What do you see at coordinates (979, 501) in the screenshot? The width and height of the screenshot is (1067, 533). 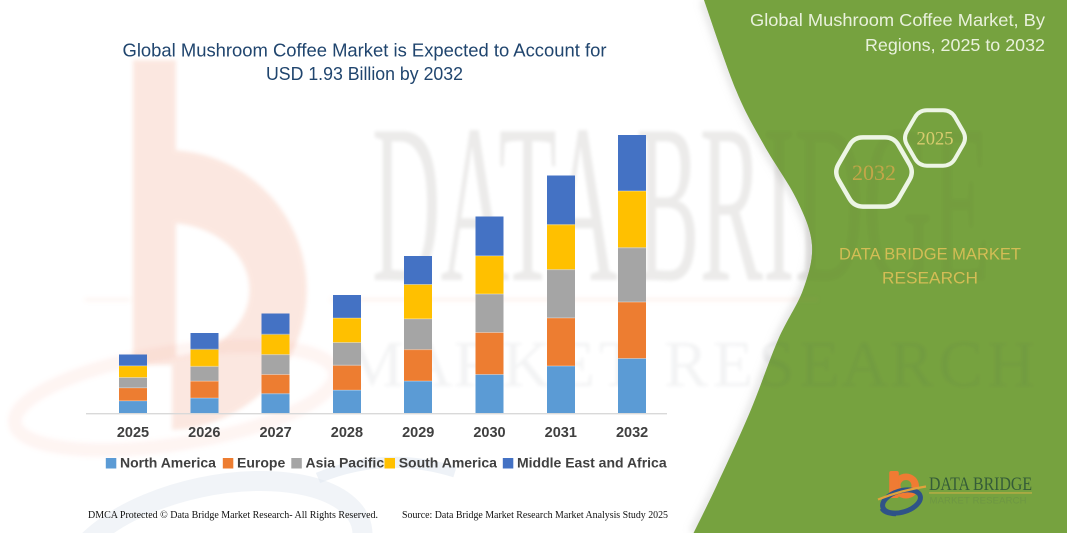 I see `svg-text: MARKET RESEARCH` at bounding box center [979, 501].